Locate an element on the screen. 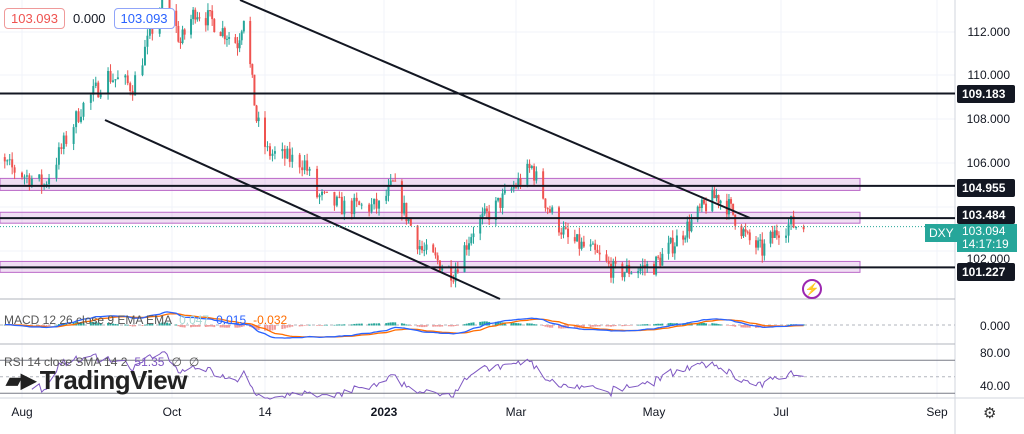 The width and height of the screenshot is (1024, 434). rsi-title: RSI 14 close SMA 14 2 is located at coordinates (66, 362).